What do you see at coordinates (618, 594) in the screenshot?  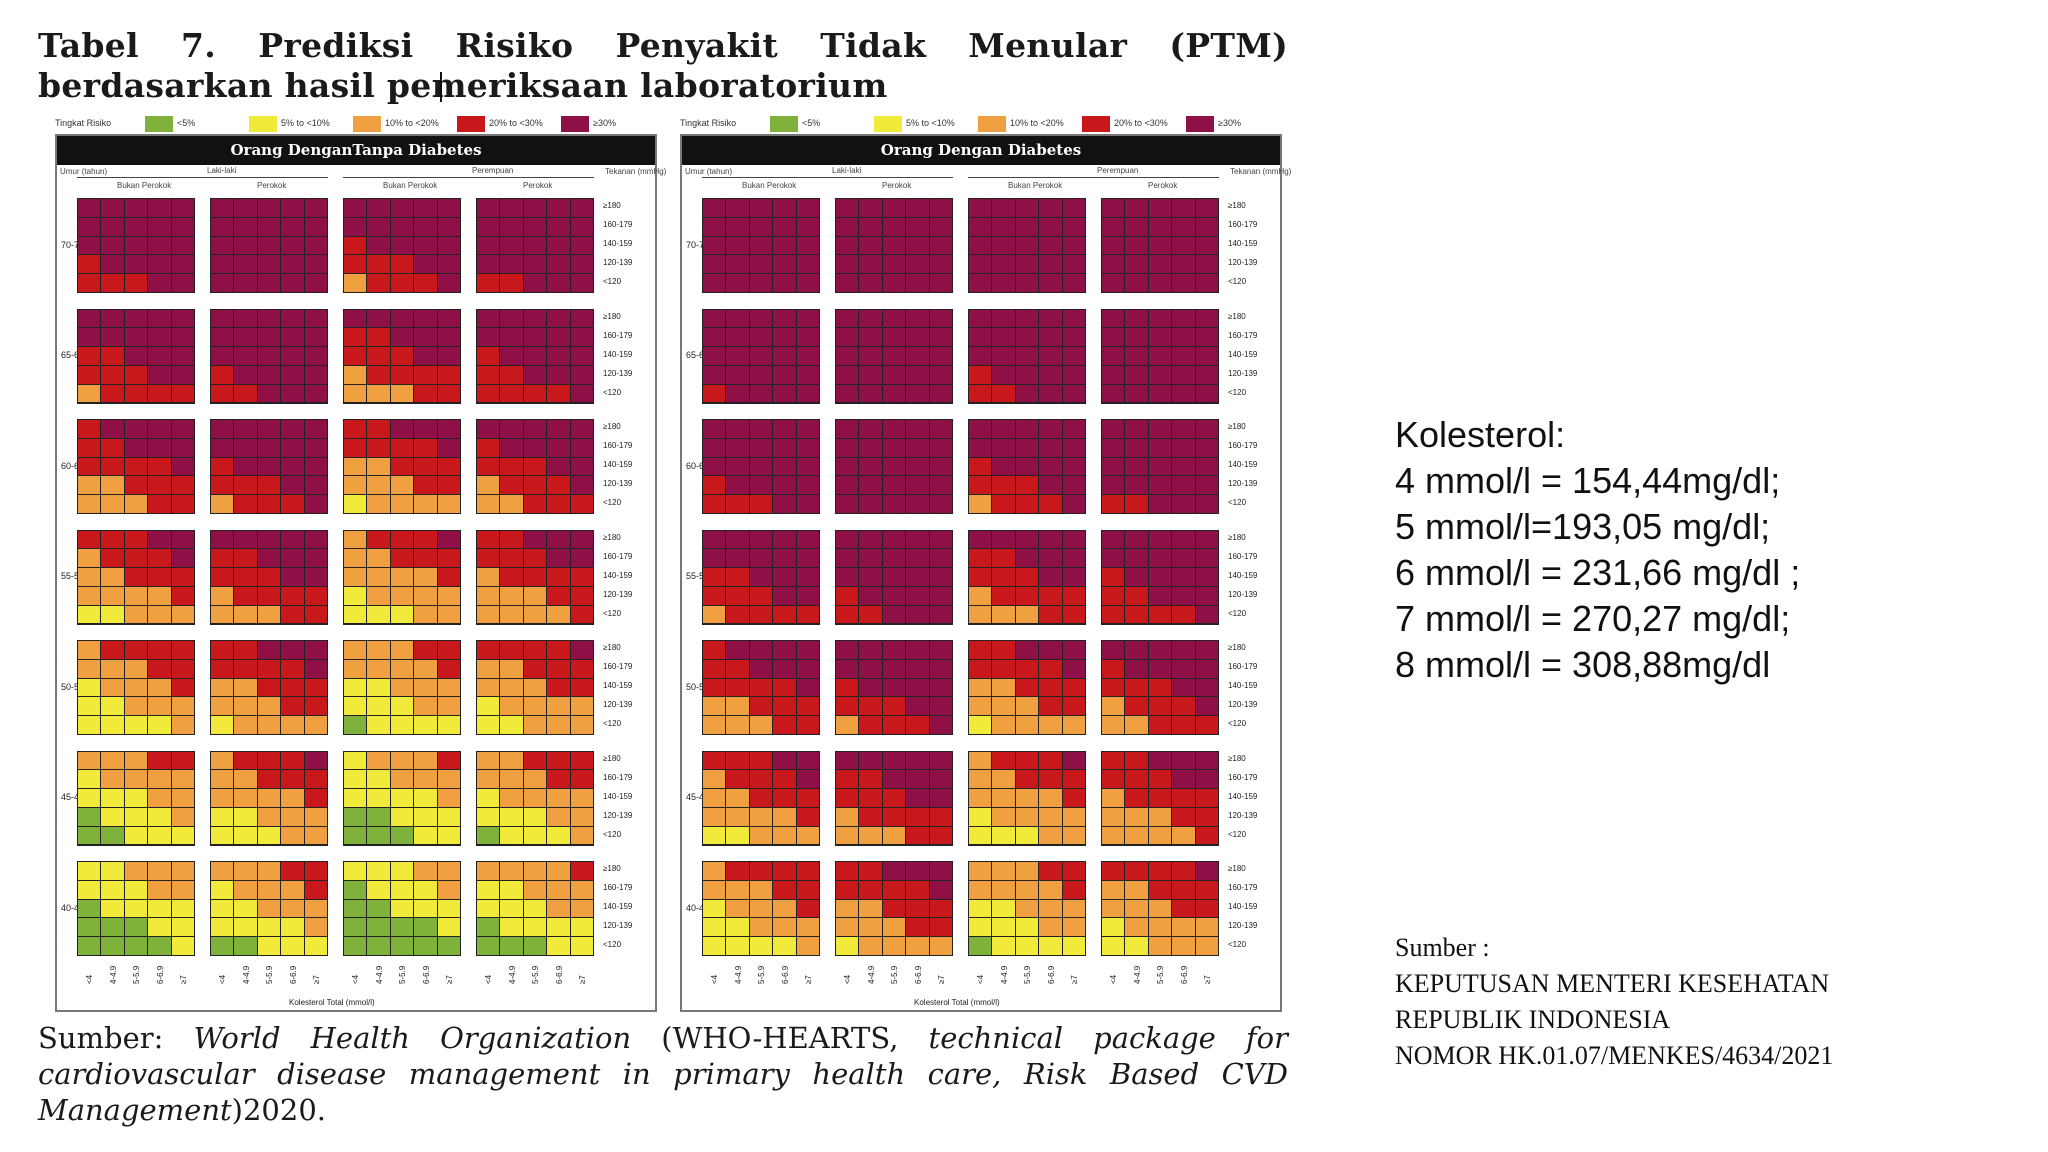 I see `bp-row-label: 120-139` at bounding box center [618, 594].